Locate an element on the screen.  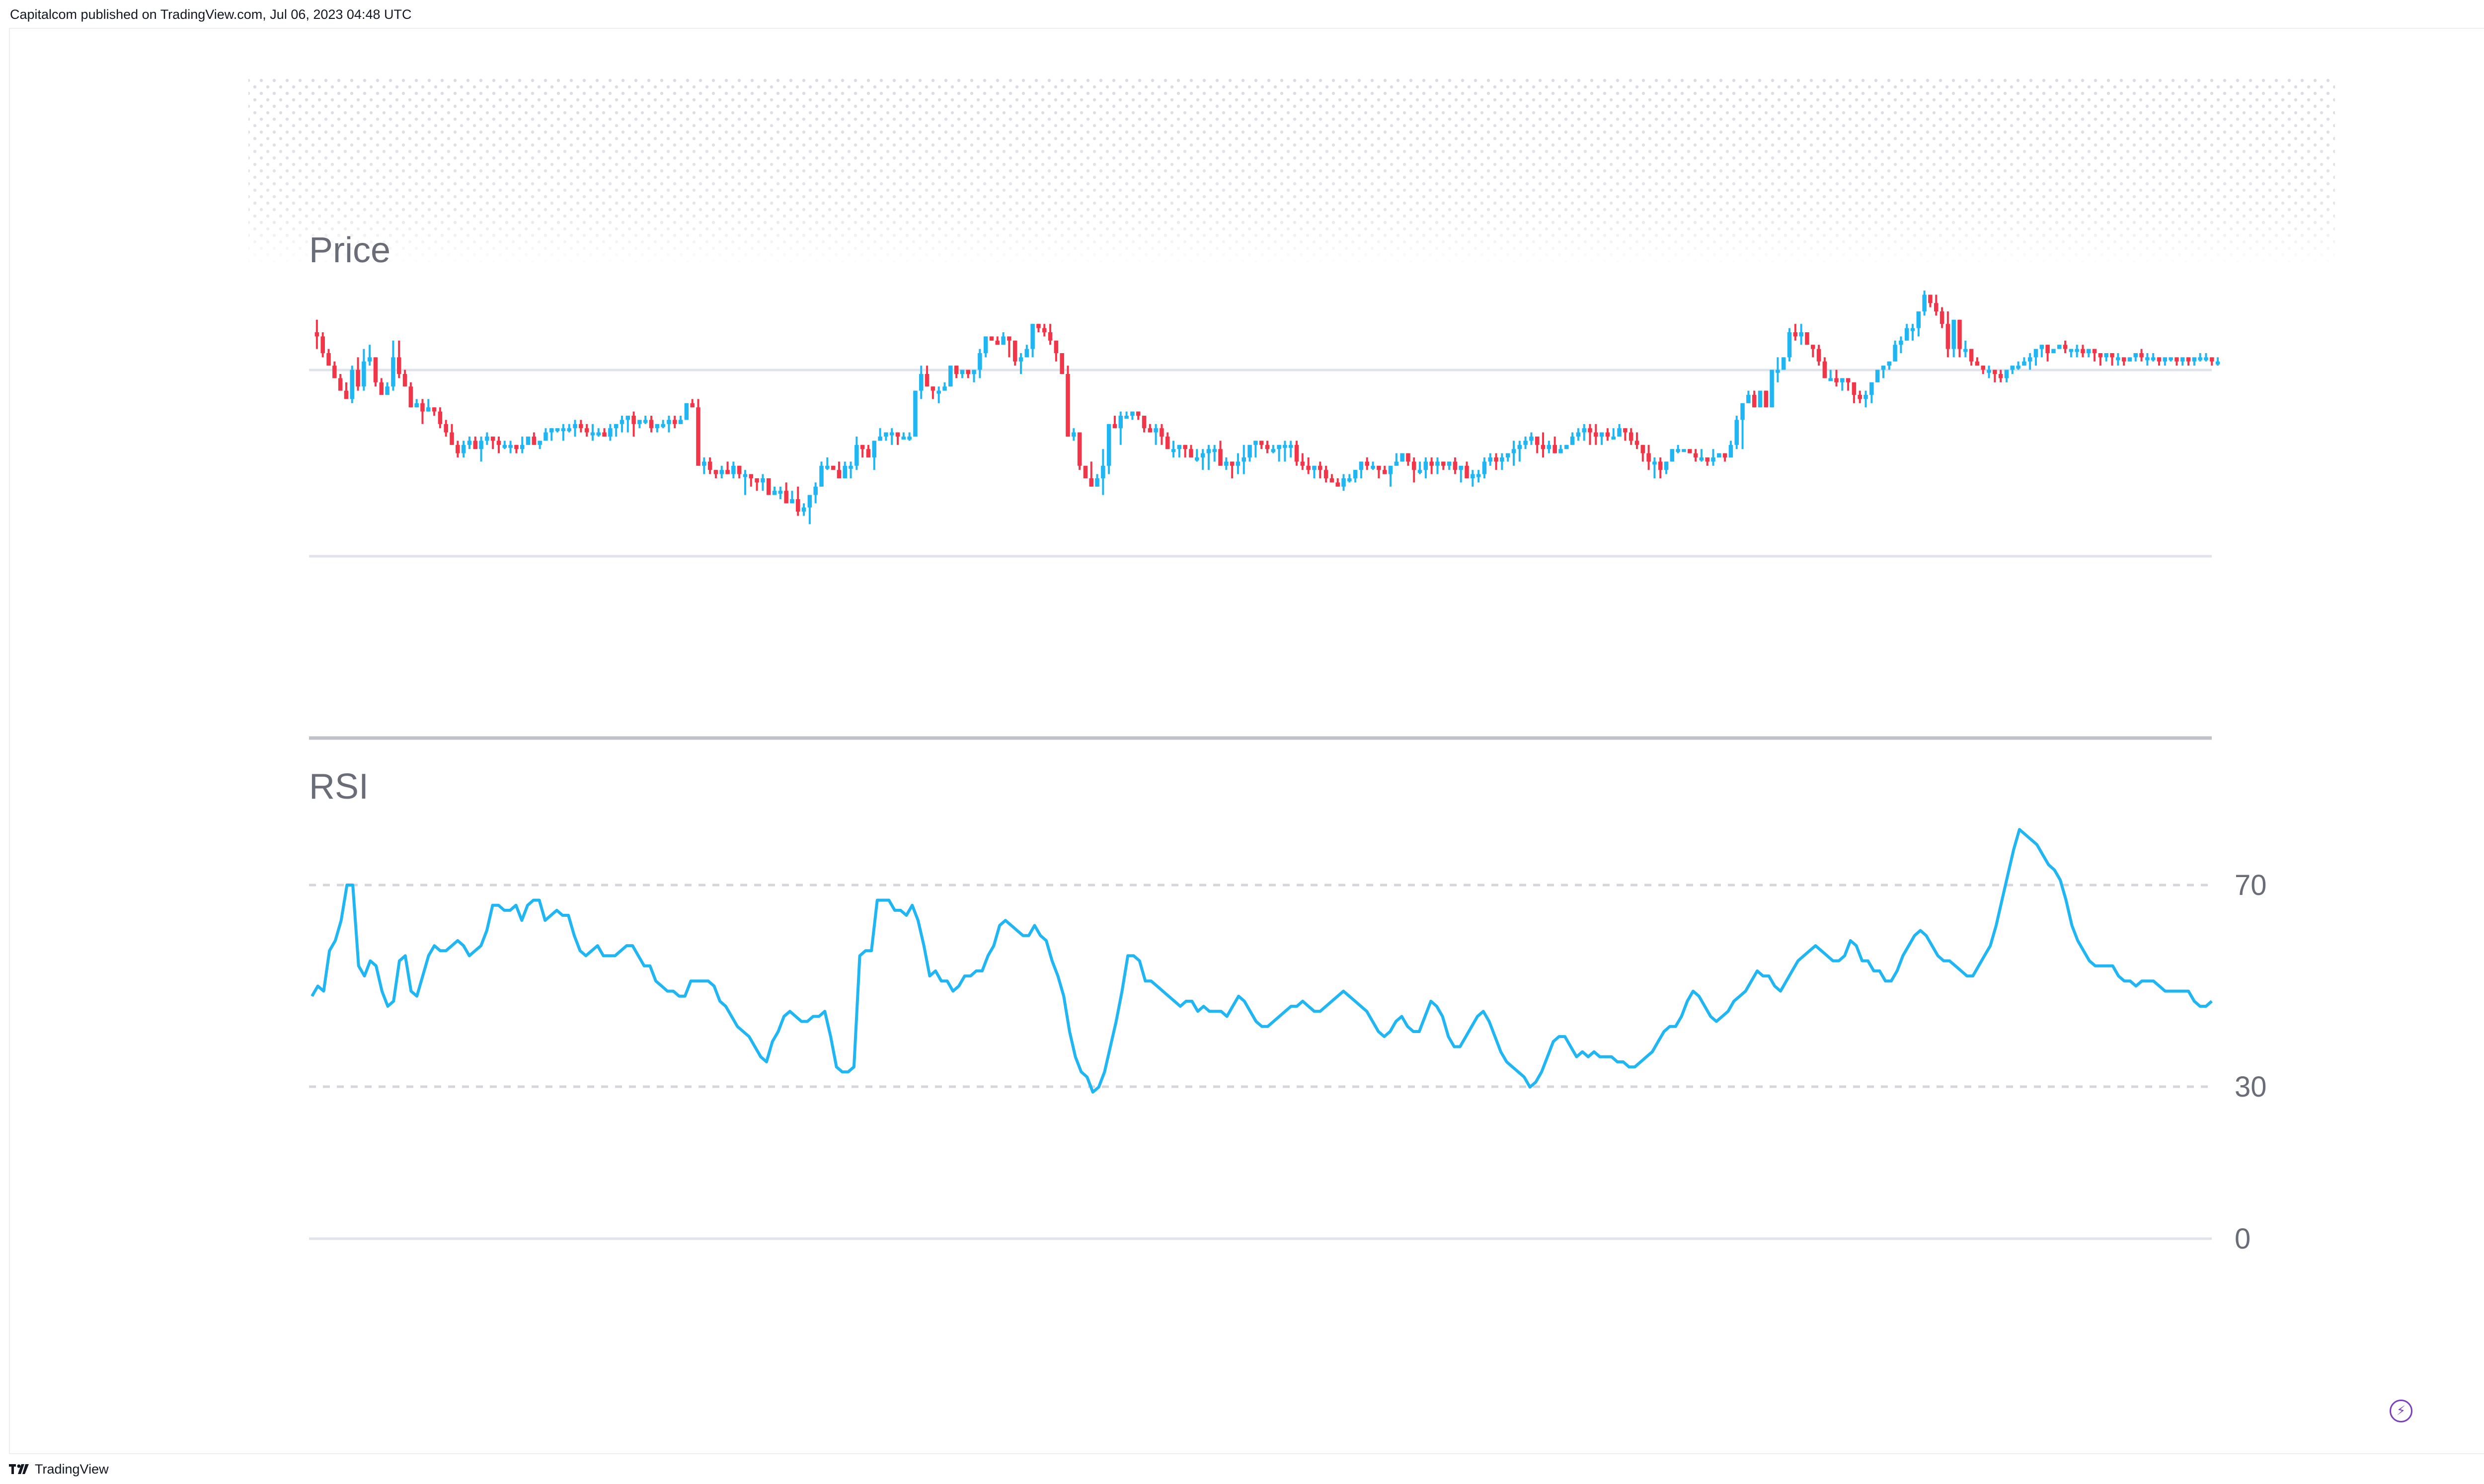
dotted-background-fade is located at coordinates (1292, 172).